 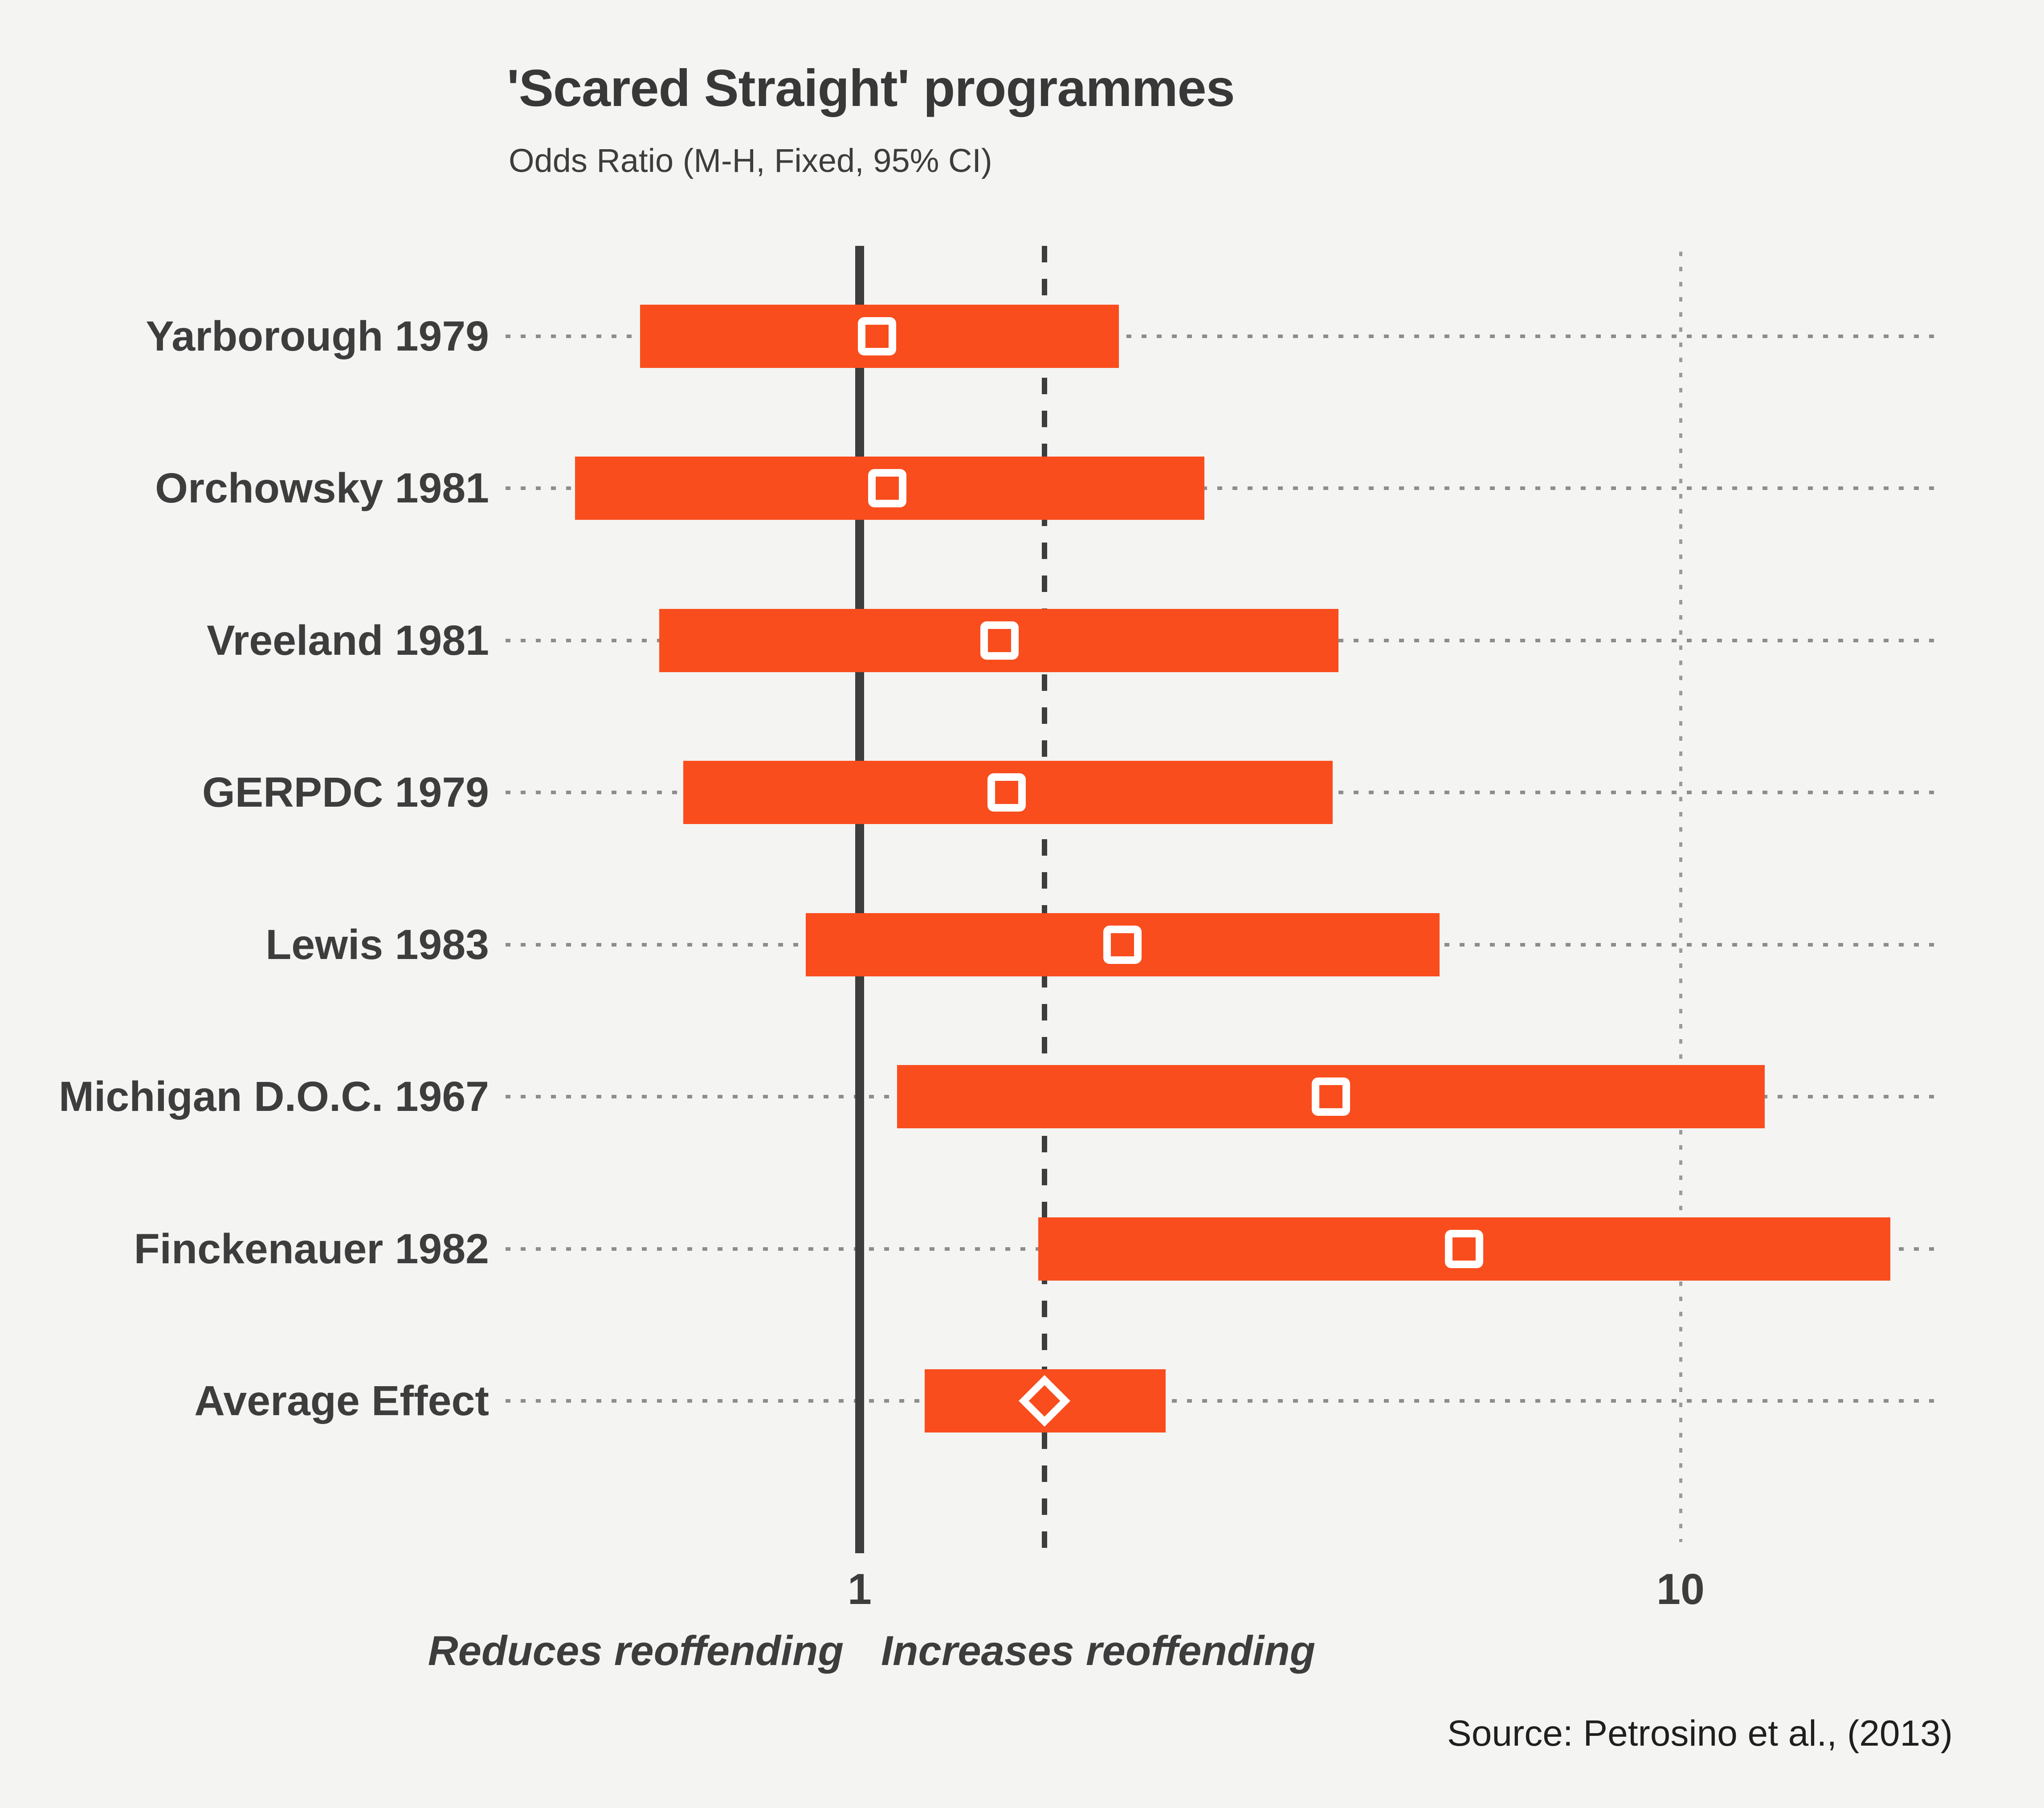 I want to click on ci-bar-average-effect, so click(x=1045, y=1401).